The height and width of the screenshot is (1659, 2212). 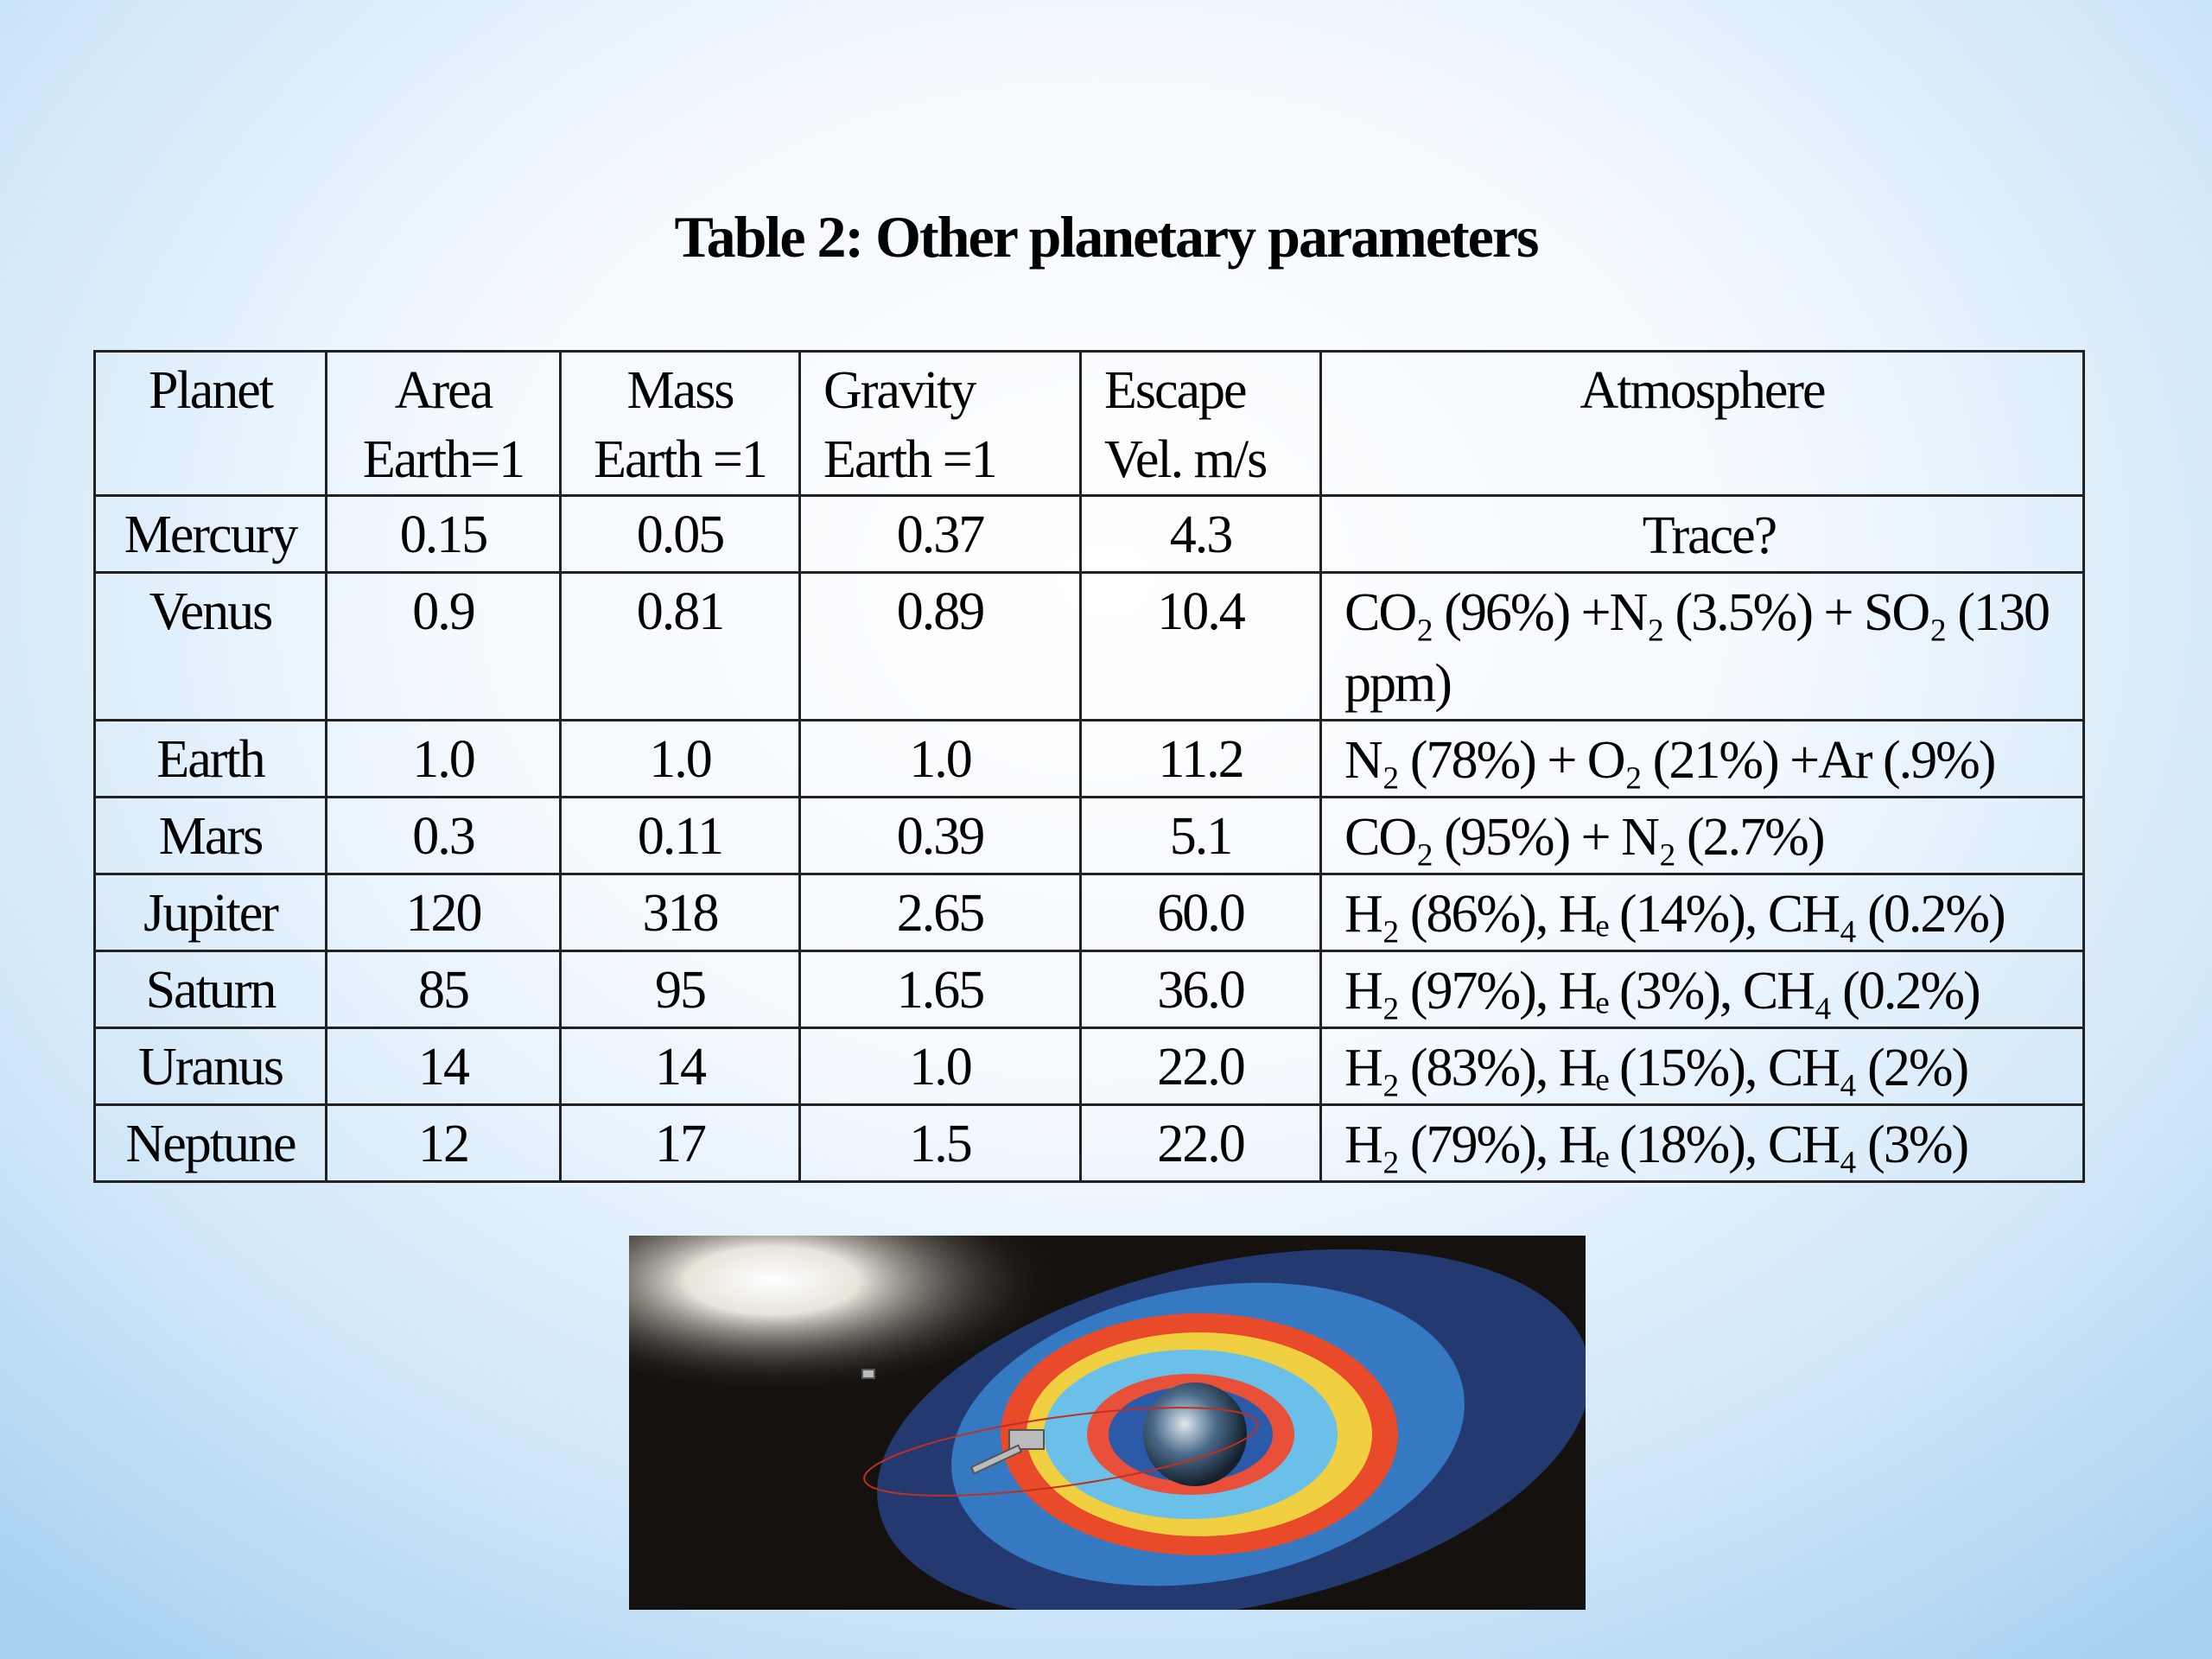 I want to click on atmosphere-cell: Trace?, so click(x=1702, y=534).